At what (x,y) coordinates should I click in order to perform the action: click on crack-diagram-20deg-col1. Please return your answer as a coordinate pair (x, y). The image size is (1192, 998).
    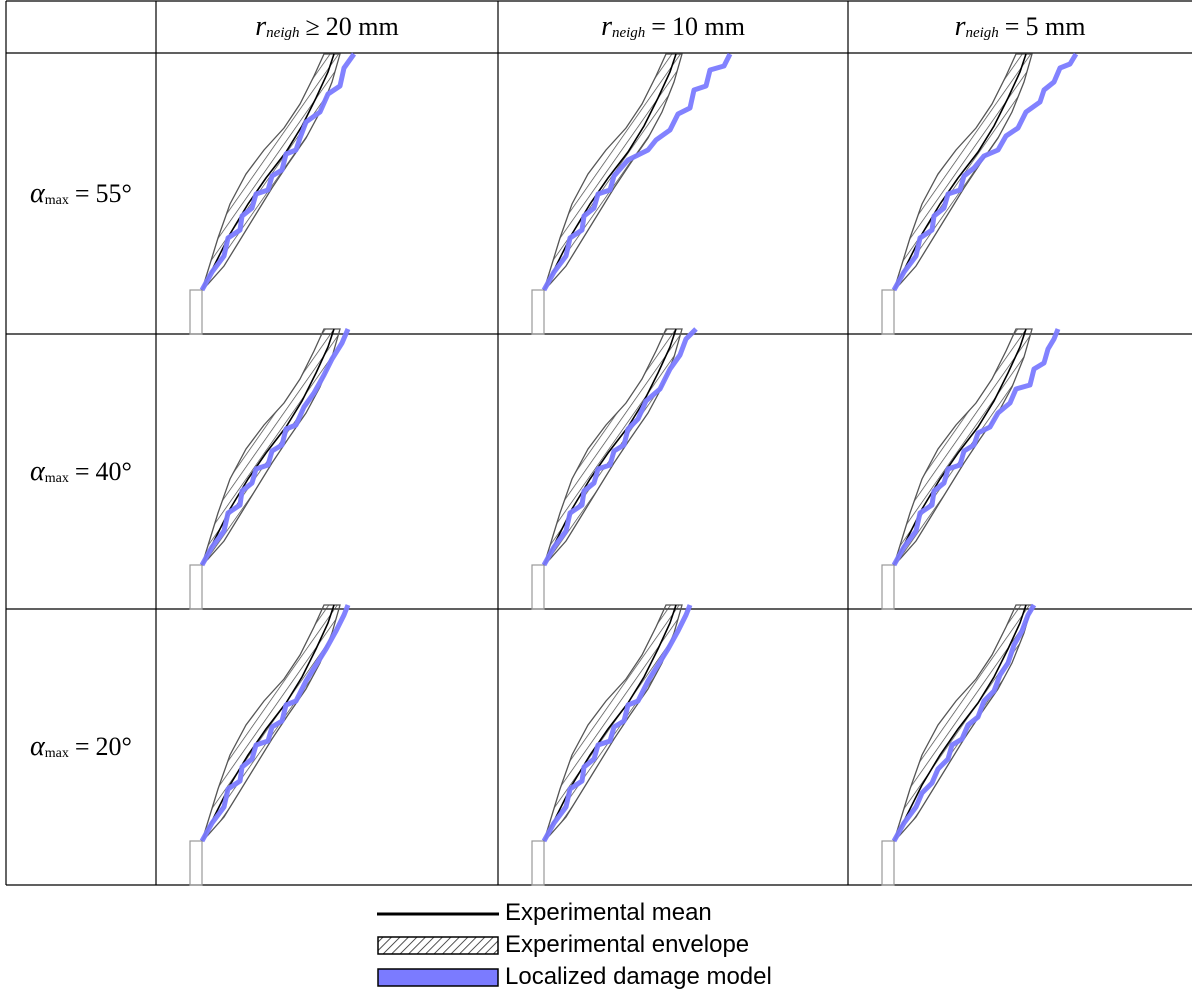
    Looking at the image, I should click on (270, 745).